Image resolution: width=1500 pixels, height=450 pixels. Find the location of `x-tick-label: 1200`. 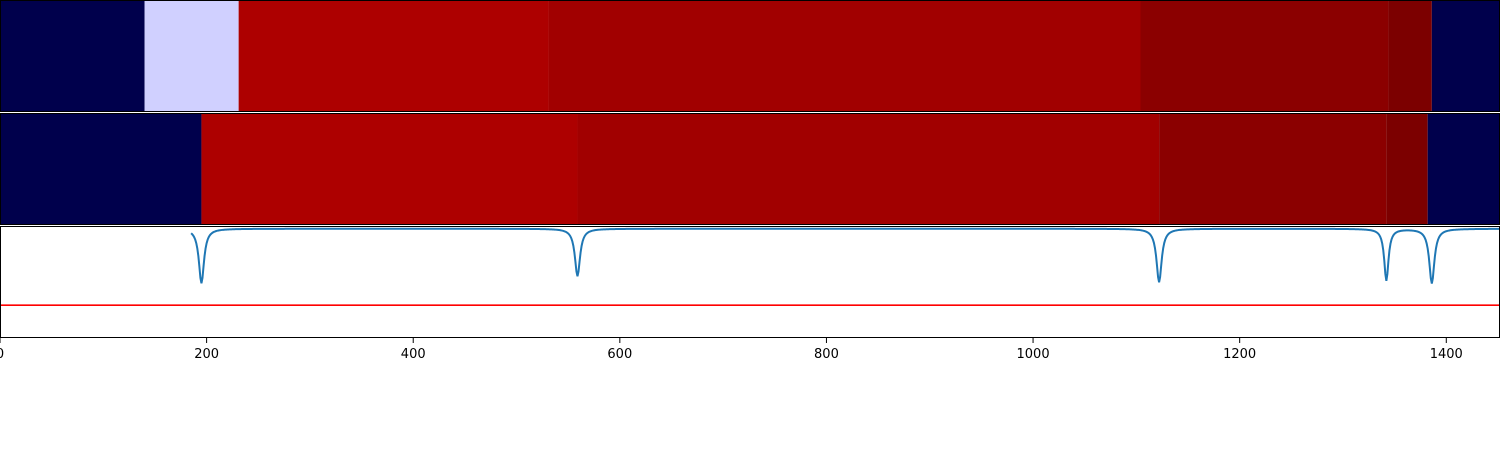

x-tick-label: 1200 is located at coordinates (1239, 354).